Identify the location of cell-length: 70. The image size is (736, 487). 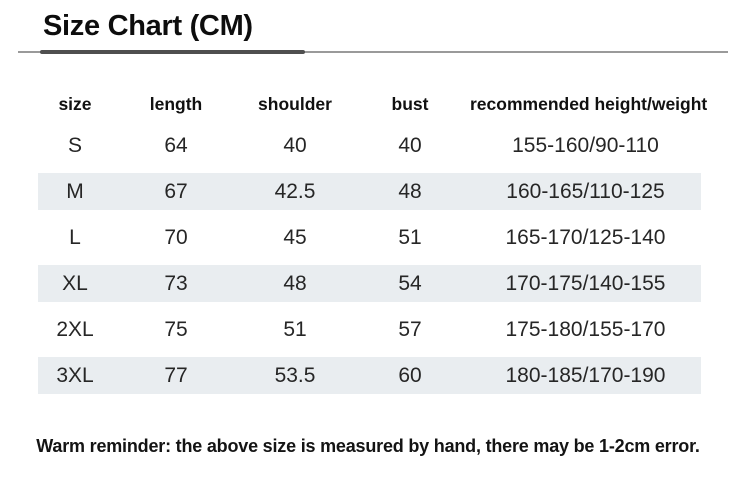
(176, 237).